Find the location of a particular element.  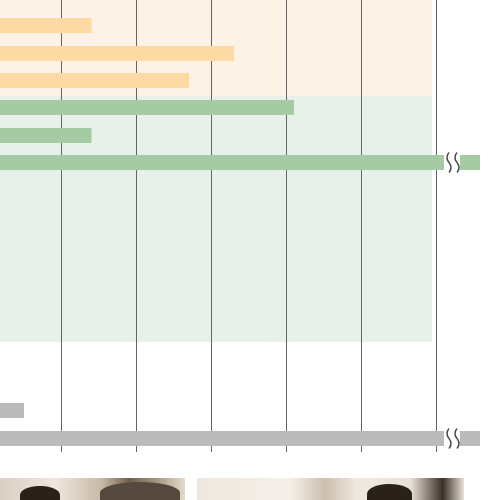

photo-right is located at coordinates (330, 489).